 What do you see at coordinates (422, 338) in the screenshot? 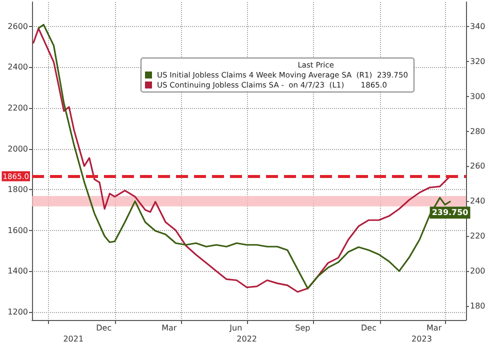
I see `x2-tick-label: 2023` at bounding box center [422, 338].